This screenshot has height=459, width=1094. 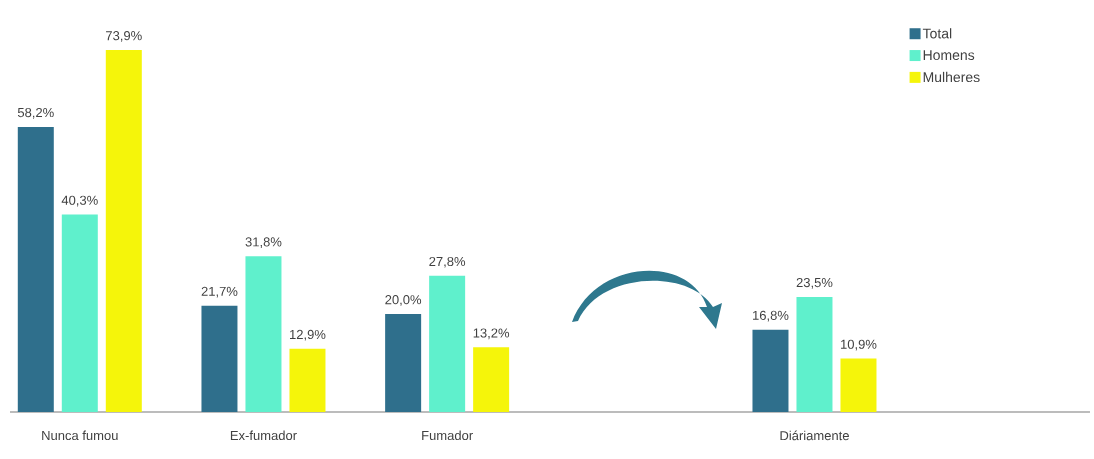 What do you see at coordinates (491, 334) in the screenshot?
I see `data-label: 13,2%` at bounding box center [491, 334].